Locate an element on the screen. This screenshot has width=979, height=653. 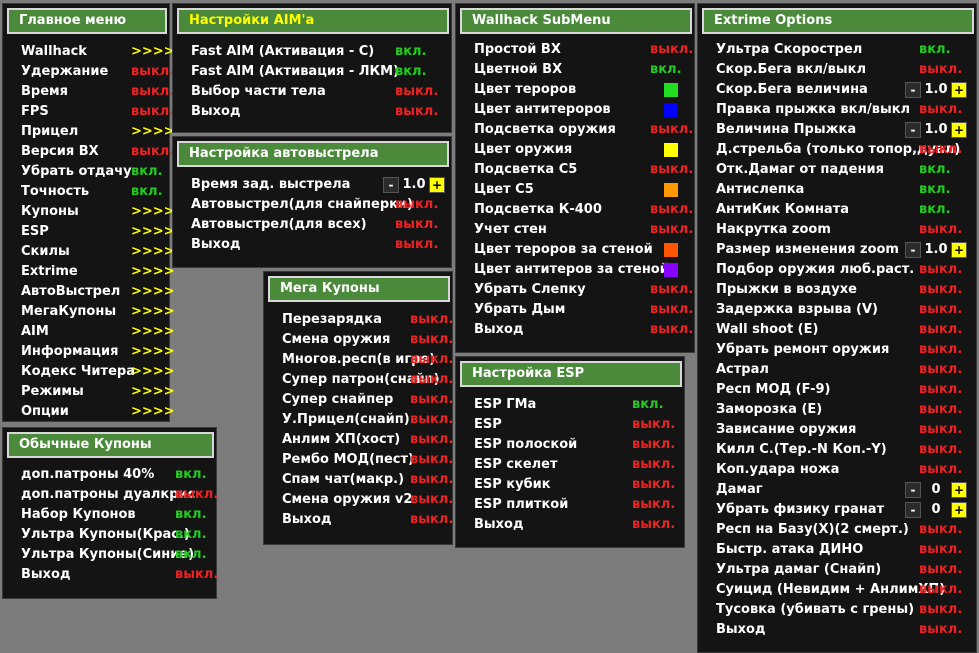
menu-item: Wallhack >>>> is located at coordinates (89, 52).